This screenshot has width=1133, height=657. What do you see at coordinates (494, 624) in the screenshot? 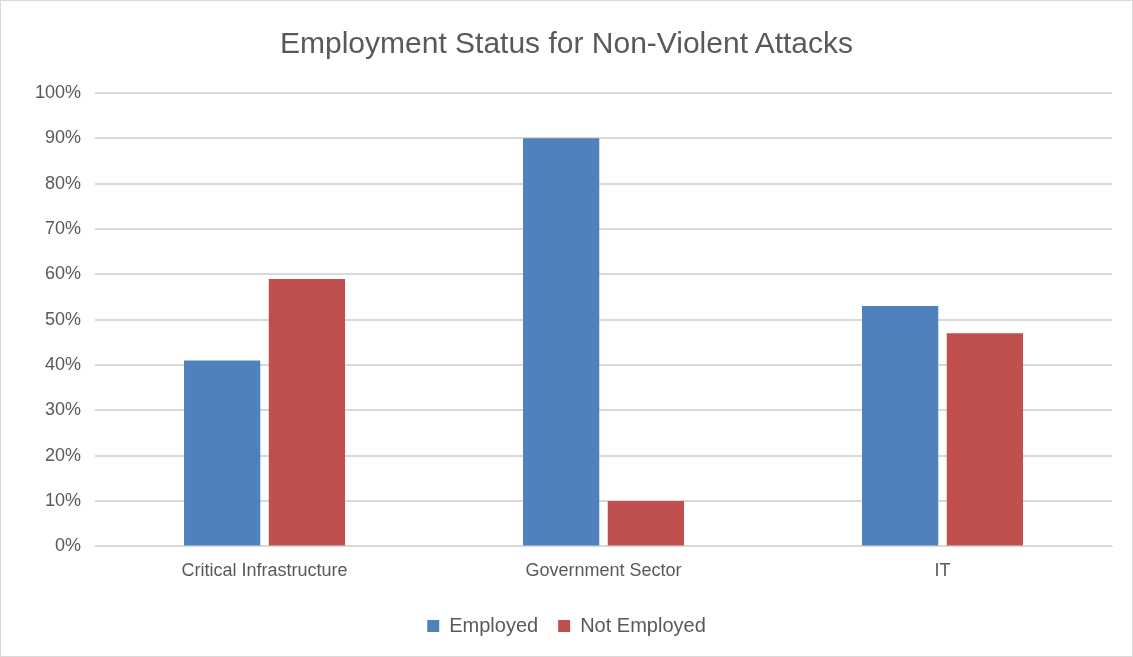
I see `legend-label: Employed` at bounding box center [494, 624].